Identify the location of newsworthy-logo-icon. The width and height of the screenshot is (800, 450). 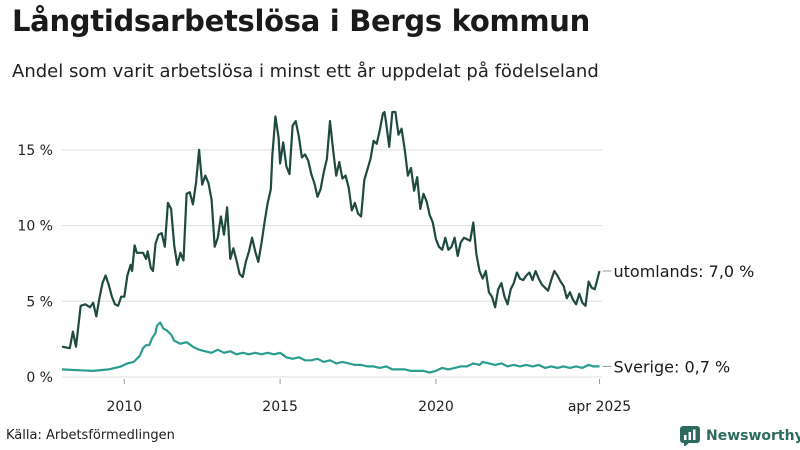
(690, 436).